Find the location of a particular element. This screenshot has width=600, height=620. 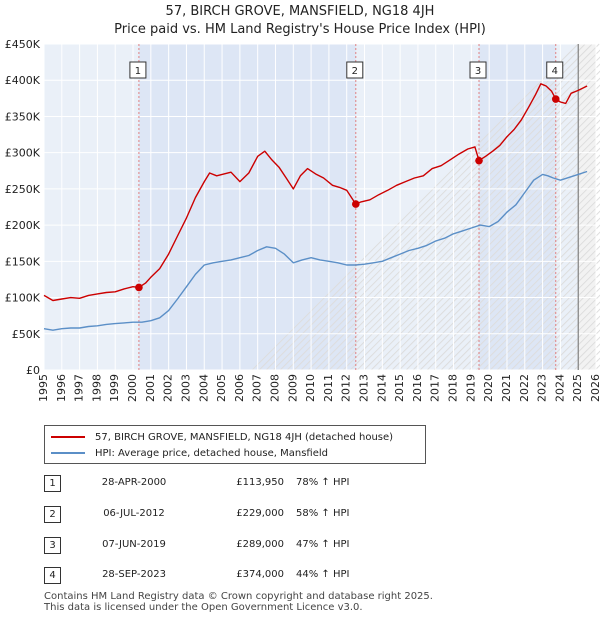

x-tick-label: 2006 is located at coordinates (239, 388).